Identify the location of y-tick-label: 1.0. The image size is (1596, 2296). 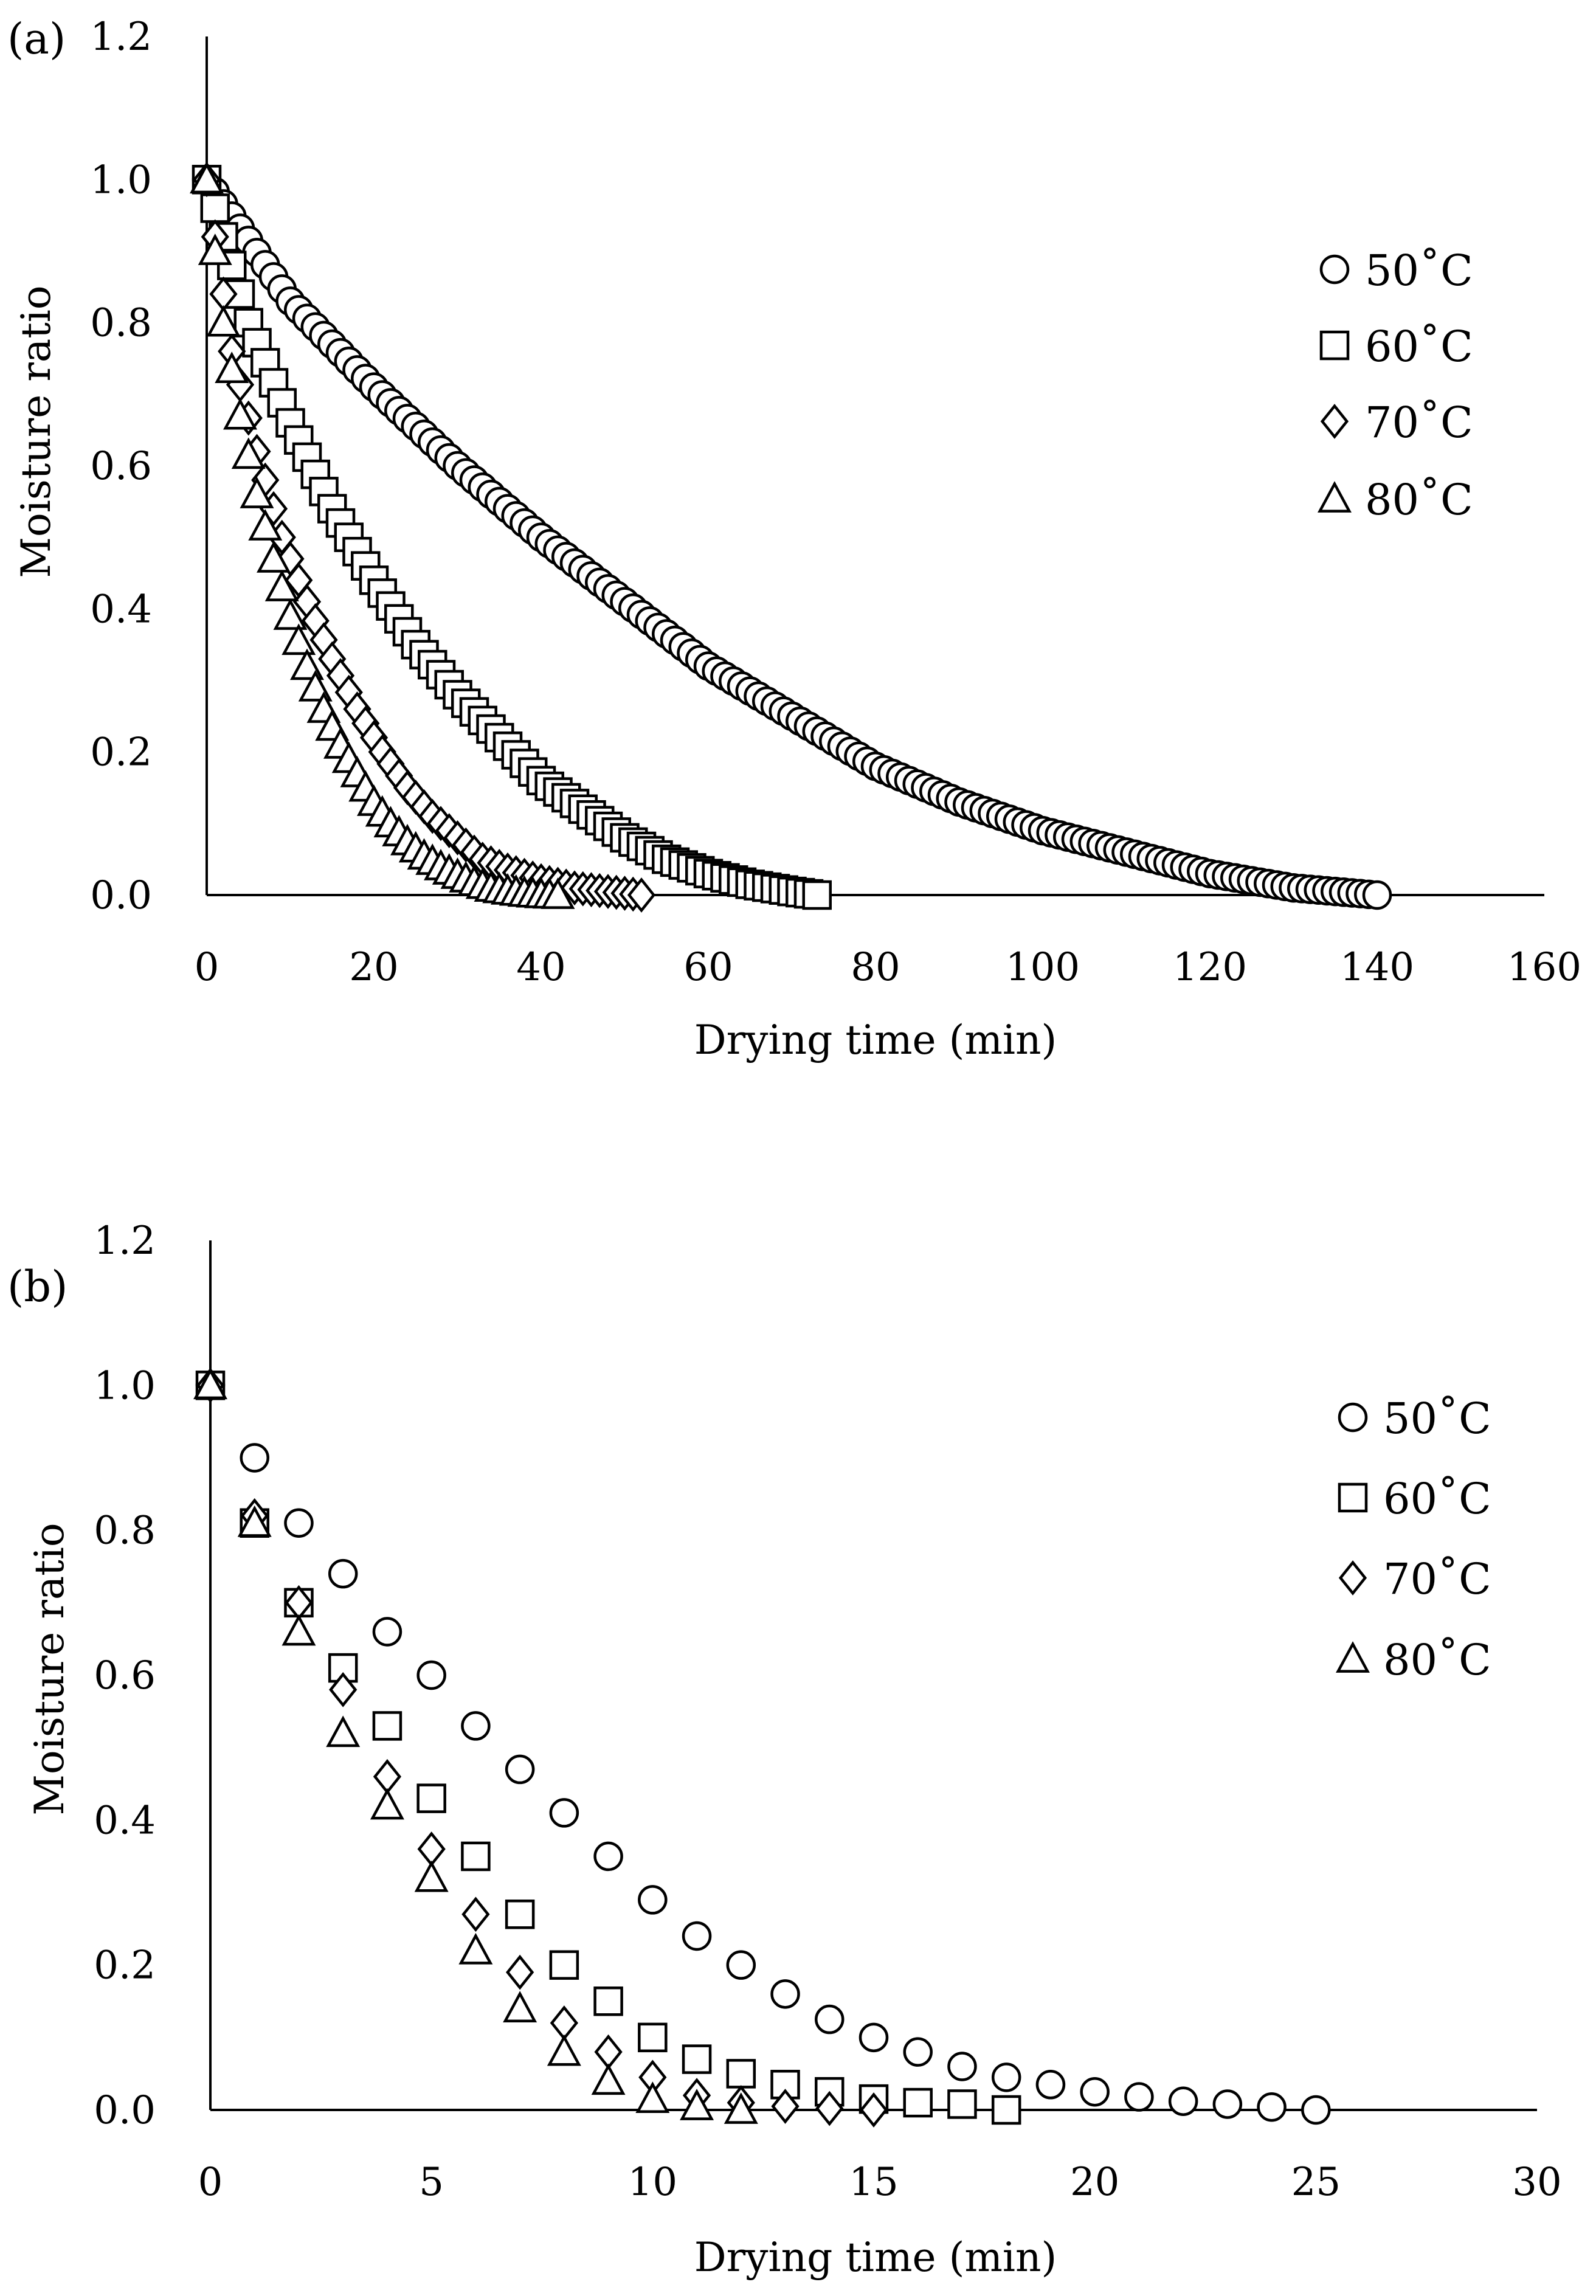
(121, 180).